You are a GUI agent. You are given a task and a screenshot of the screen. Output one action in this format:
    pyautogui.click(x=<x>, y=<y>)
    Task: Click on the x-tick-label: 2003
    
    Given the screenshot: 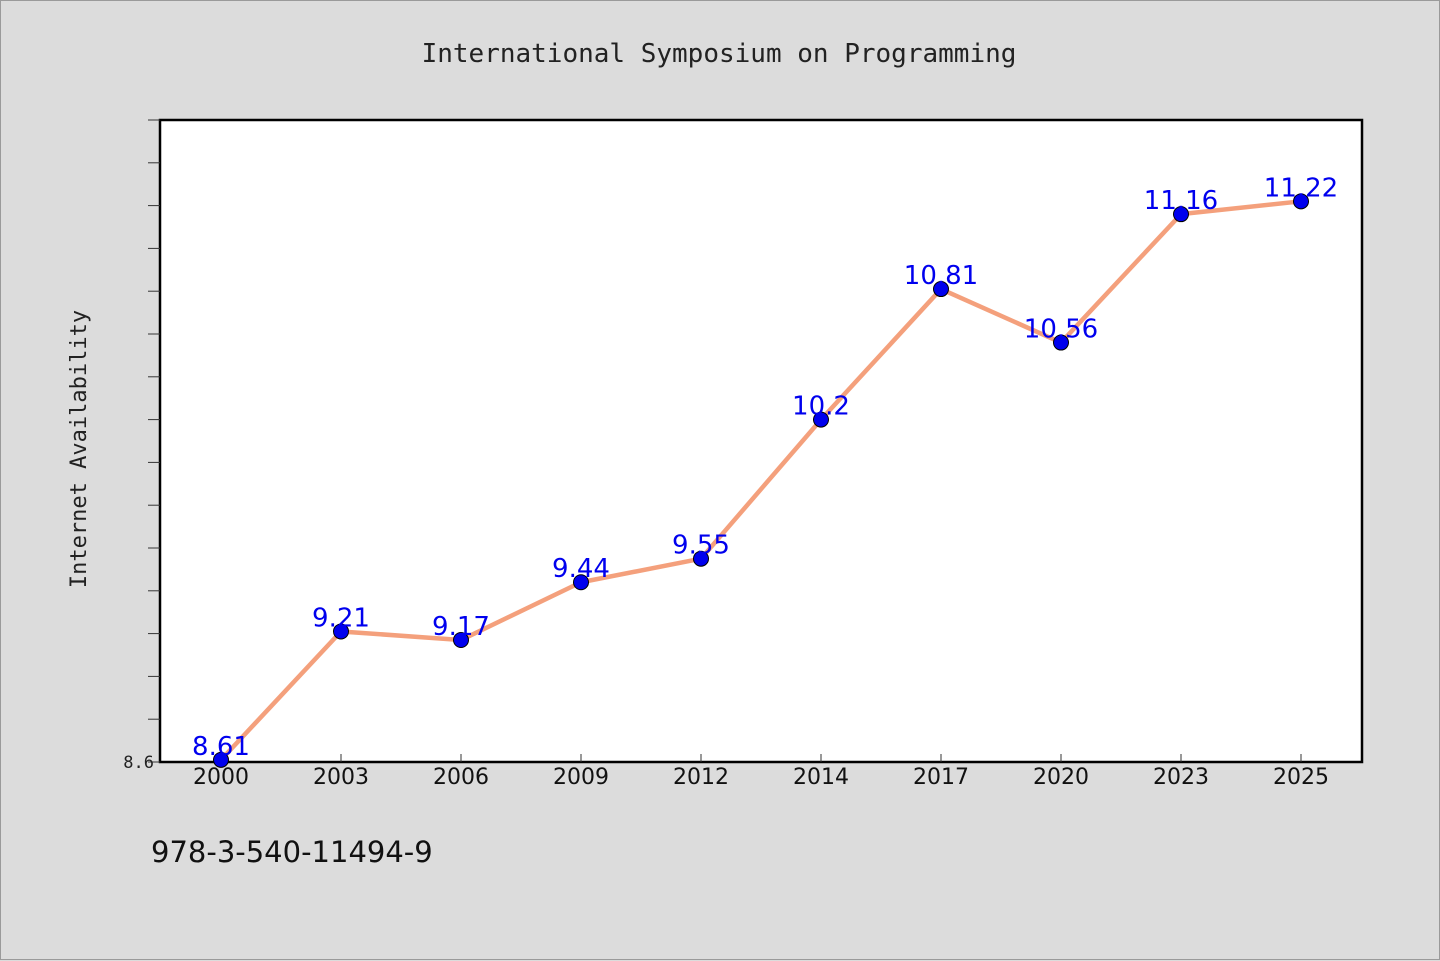 What is the action you would take?
    pyautogui.click(x=341, y=777)
    